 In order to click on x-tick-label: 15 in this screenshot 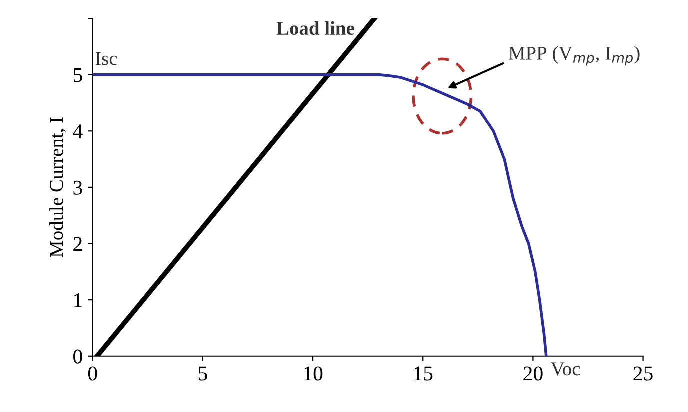, I will do `click(423, 373)`.